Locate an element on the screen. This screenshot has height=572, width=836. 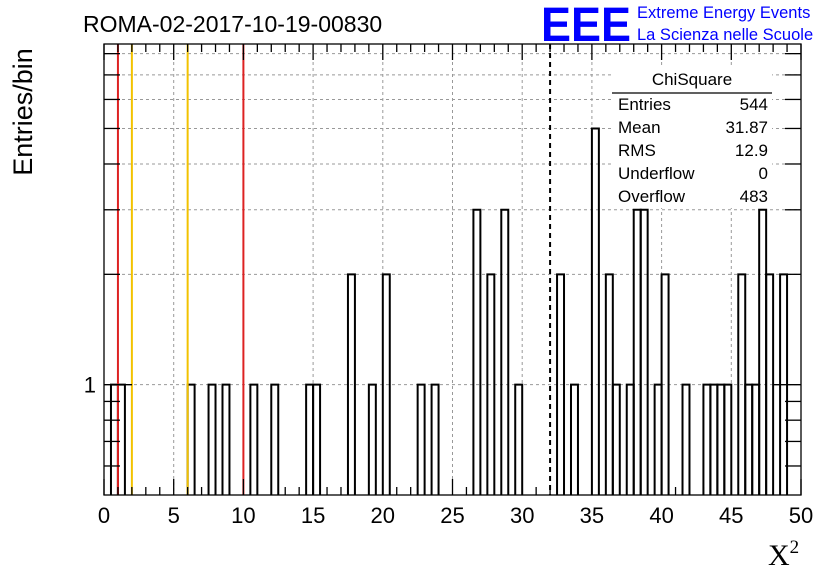
x-tick-label: 25 is located at coordinates (452, 515).